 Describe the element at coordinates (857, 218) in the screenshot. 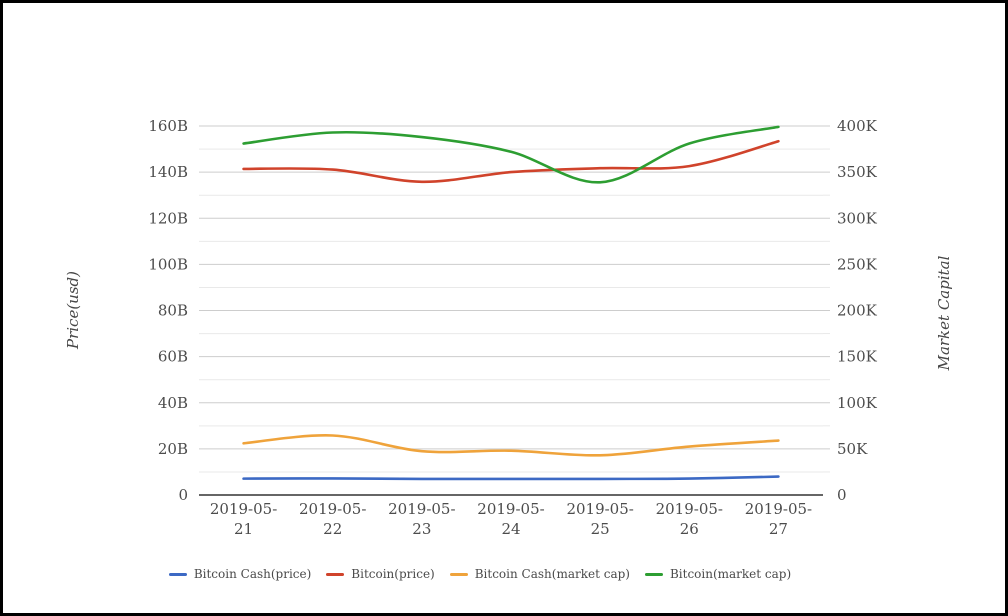

I see `right-axis-tick-label: 300K` at that location.